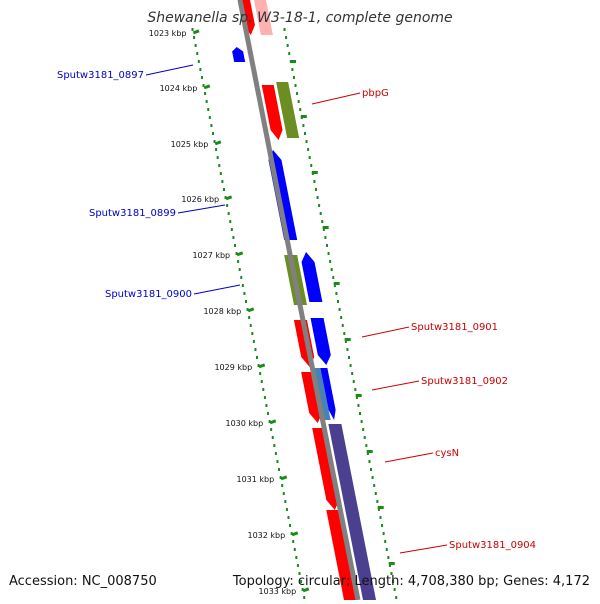 The height and width of the screenshot is (604, 600). What do you see at coordinates (83, 581) in the screenshot?
I see `accession-text: Accession: NC_008750` at bounding box center [83, 581].